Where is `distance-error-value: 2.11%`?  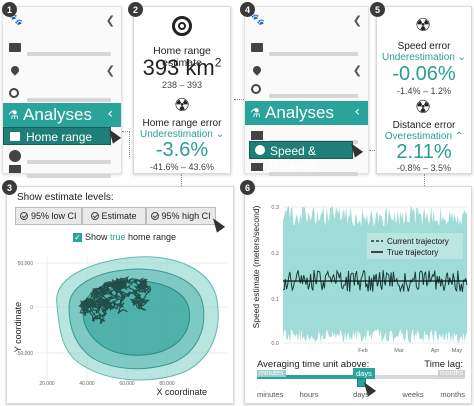 distance-error-value: 2.11% is located at coordinates (424, 152).